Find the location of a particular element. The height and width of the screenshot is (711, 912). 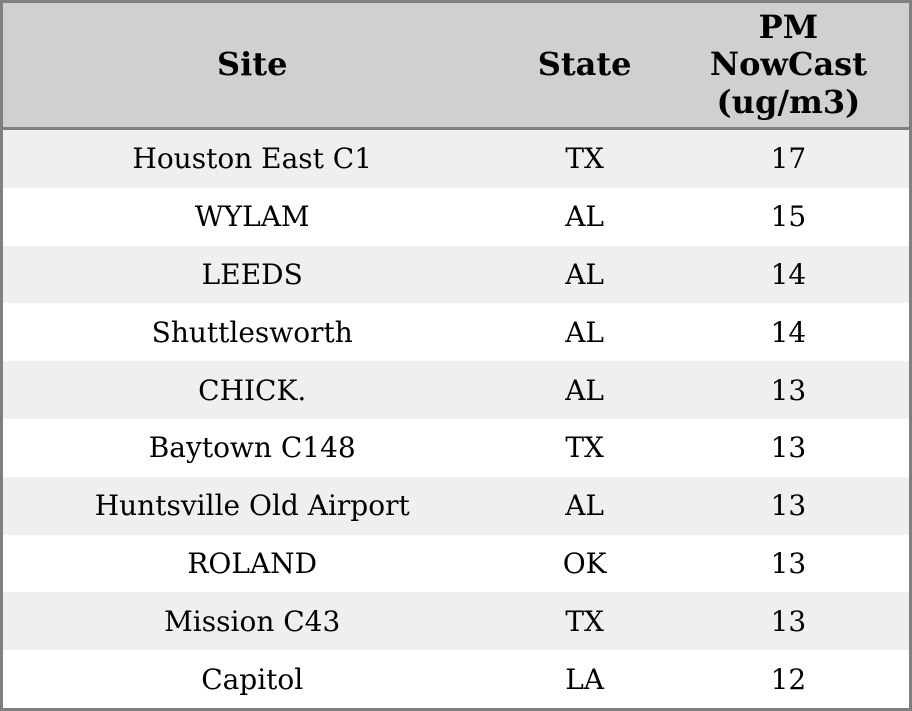

table-row: Baytown C148 TX 13 is located at coordinates (456, 447).